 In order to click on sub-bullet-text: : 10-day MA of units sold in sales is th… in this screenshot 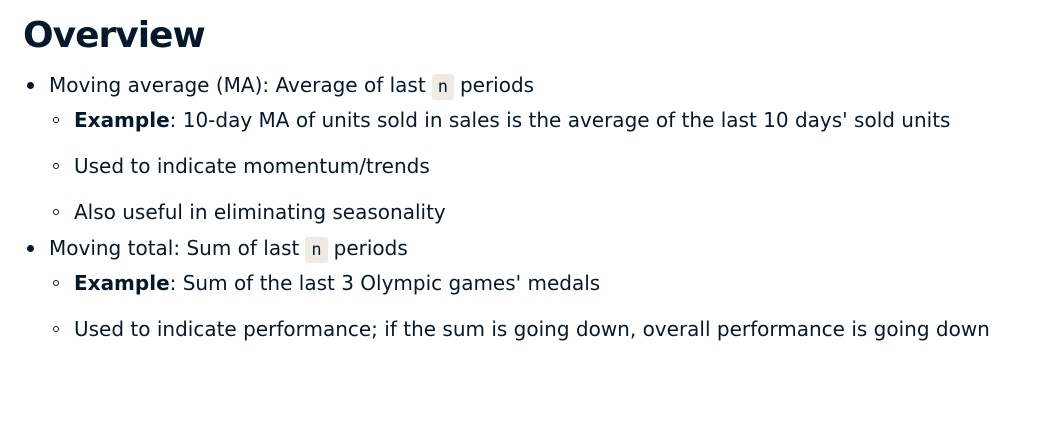, I will do `click(560, 120)`.